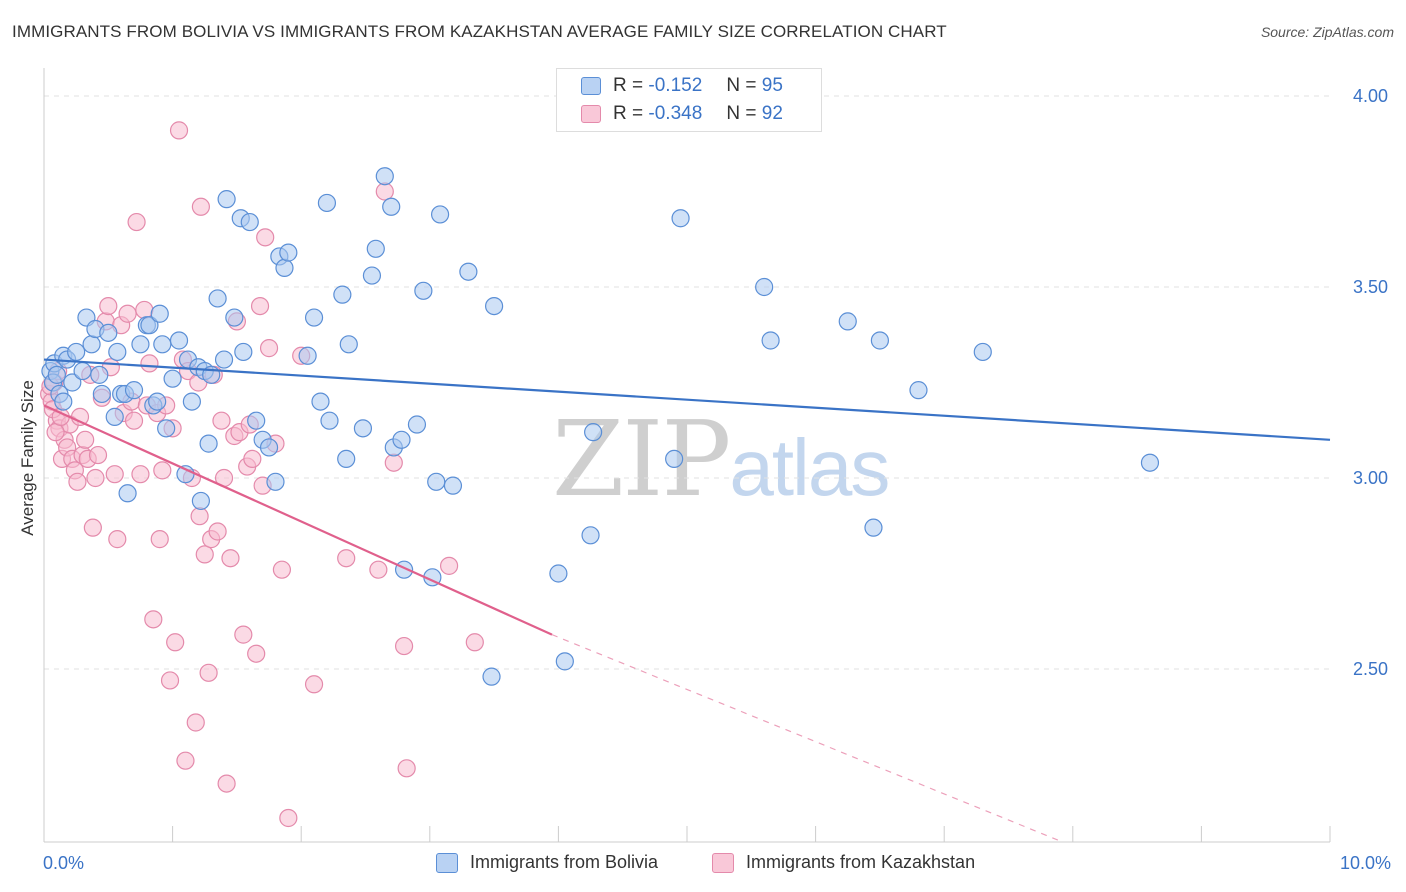 Image resolution: width=1406 pixels, height=892 pixels. What do you see at coordinates (772, 85) in the screenshot?
I see `bolivia-n-value: 95` at bounding box center [772, 85].